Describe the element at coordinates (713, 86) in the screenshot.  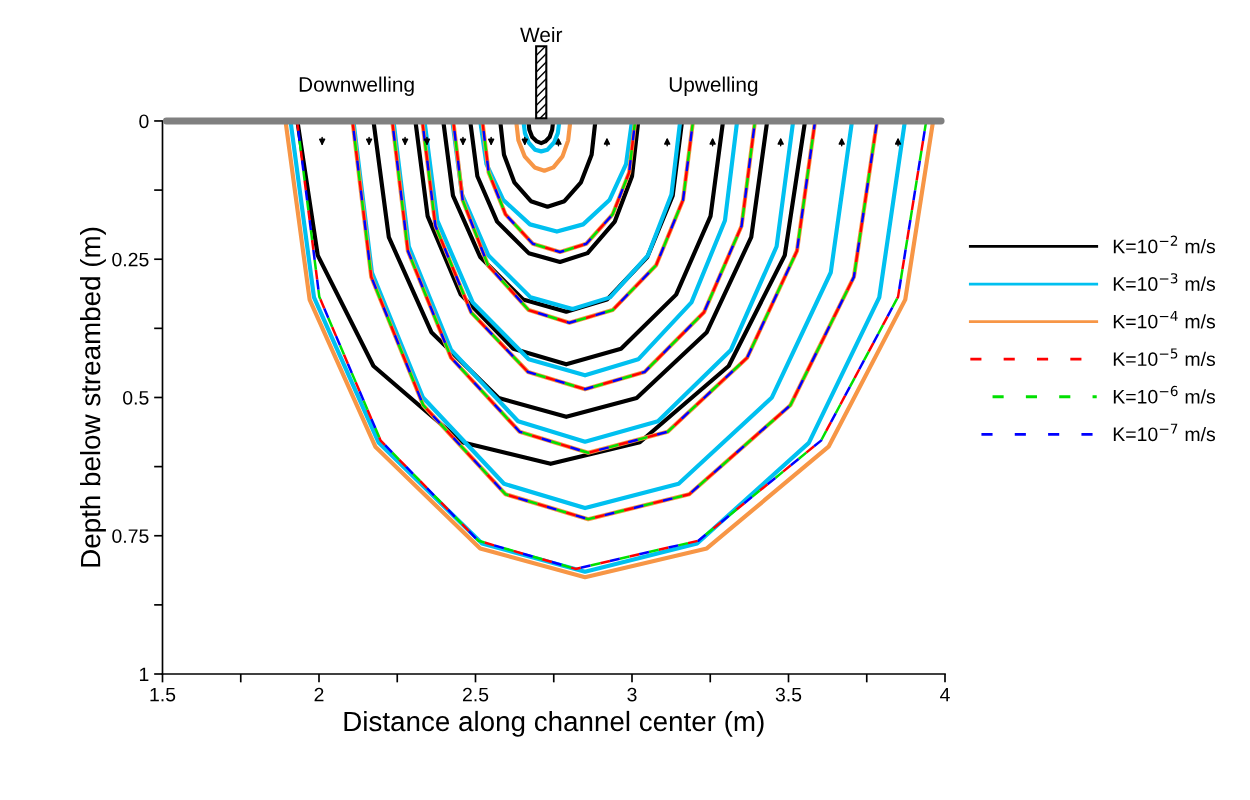
I see `annotation: Upwelling` at that location.